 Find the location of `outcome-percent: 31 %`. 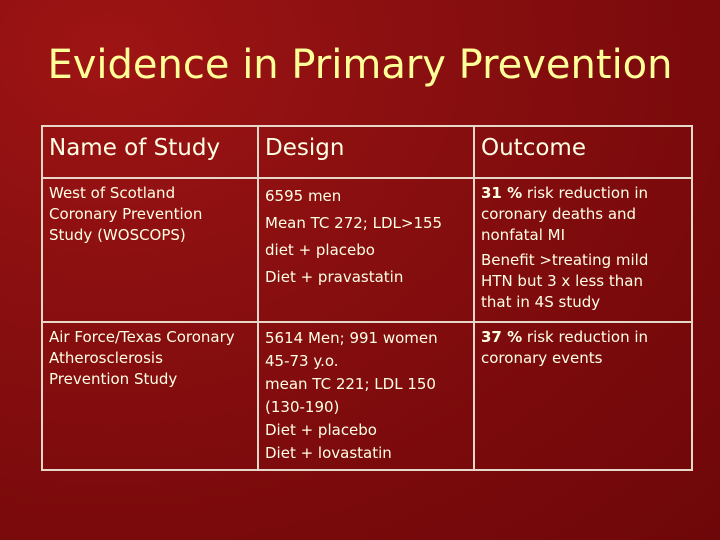

outcome-percent: 31 % is located at coordinates (502, 193).